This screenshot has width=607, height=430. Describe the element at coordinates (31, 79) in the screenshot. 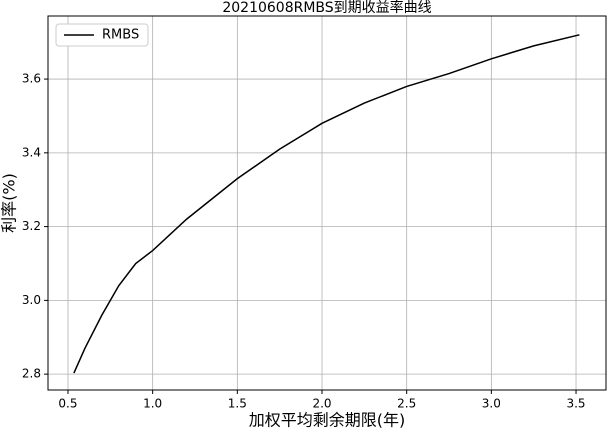

I see `y-tick-label: 3.6` at that location.